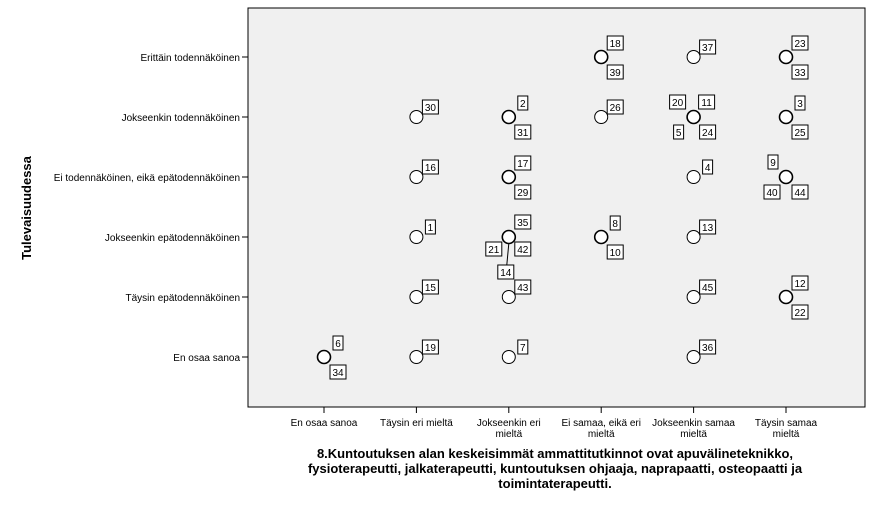 Image resolution: width=873 pixels, height=508 pixels. Describe the element at coordinates (708, 228) in the screenshot. I see `data-label: 13` at that location.